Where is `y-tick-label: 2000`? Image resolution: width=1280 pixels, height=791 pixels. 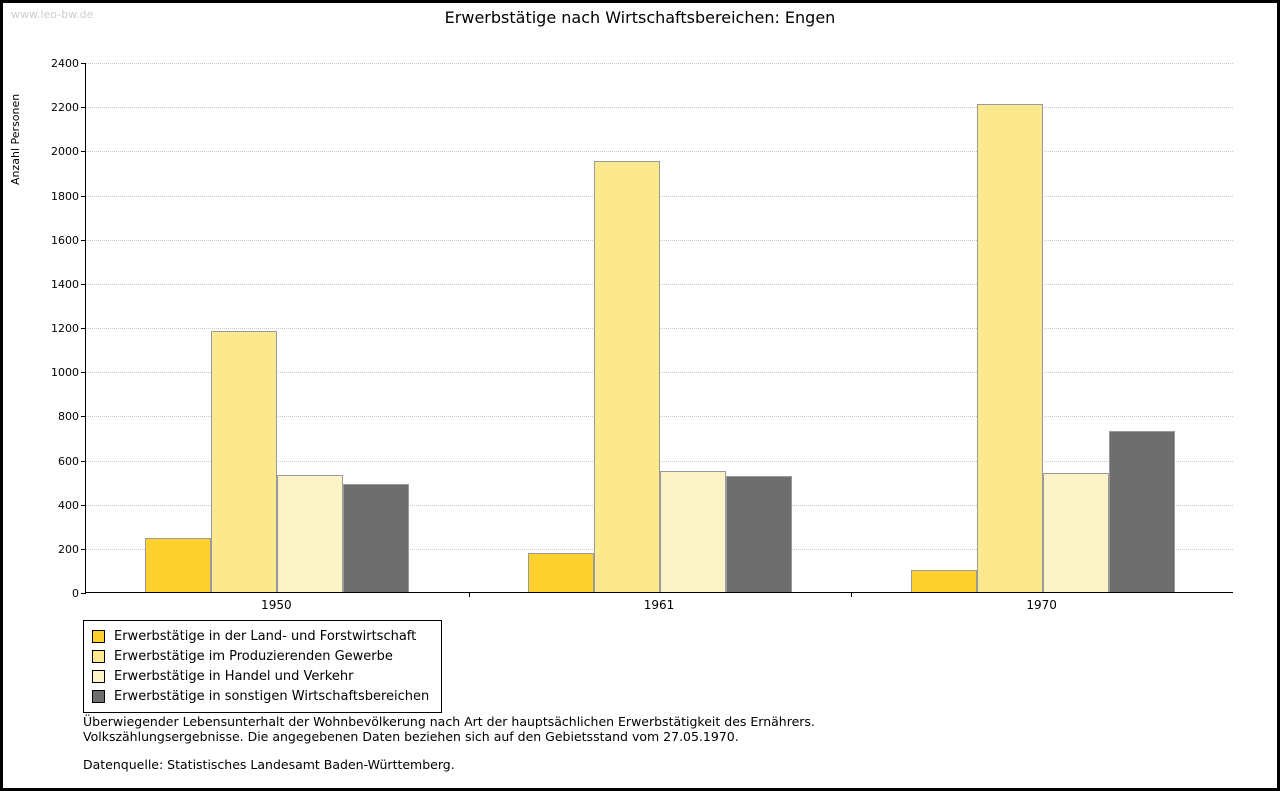
y-tick-label: 2000 is located at coordinates (65, 152).